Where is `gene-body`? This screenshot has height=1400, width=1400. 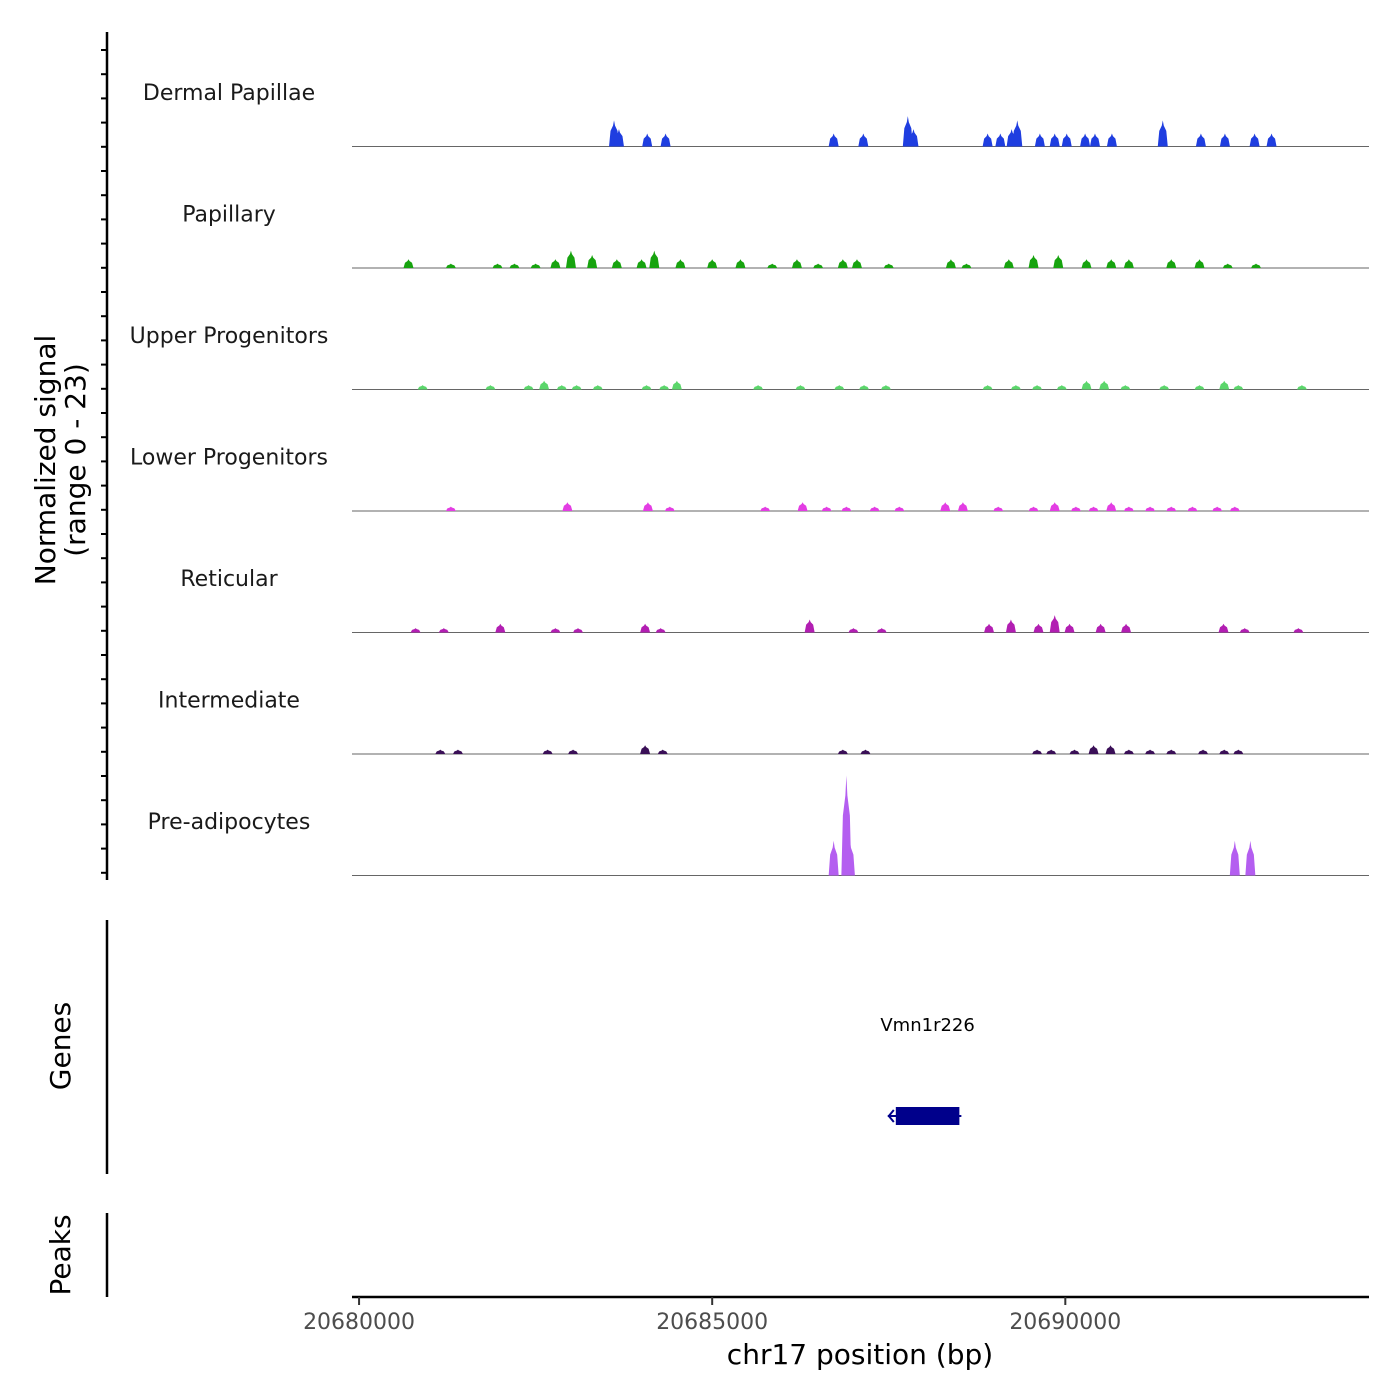 gene-body is located at coordinates (927, 1116).